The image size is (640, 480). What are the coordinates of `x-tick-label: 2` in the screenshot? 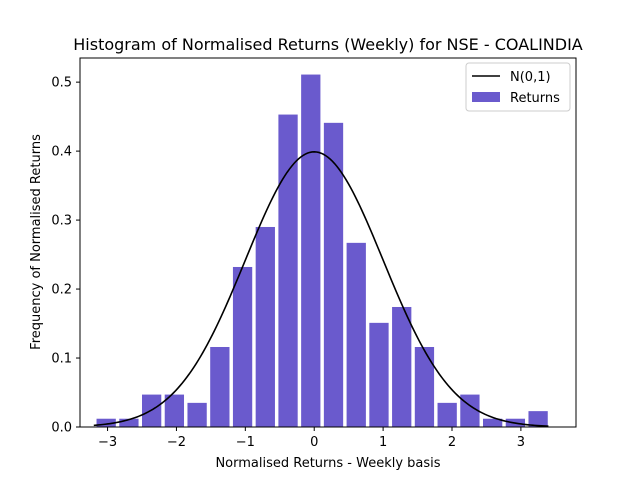 It's located at (452, 442).